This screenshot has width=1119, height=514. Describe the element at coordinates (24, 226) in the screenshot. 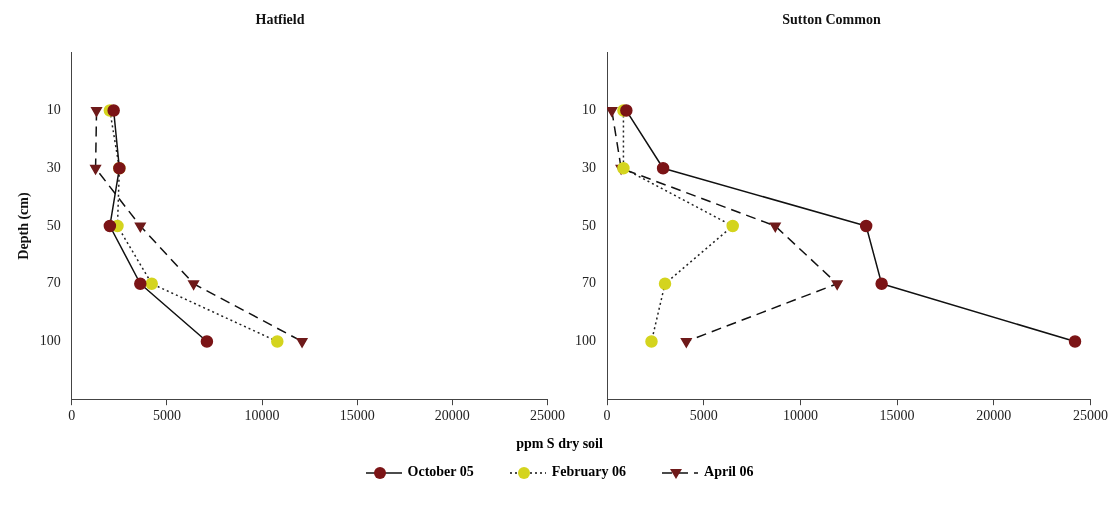

I see `y-axis-title: Depth (cm)` at that location.